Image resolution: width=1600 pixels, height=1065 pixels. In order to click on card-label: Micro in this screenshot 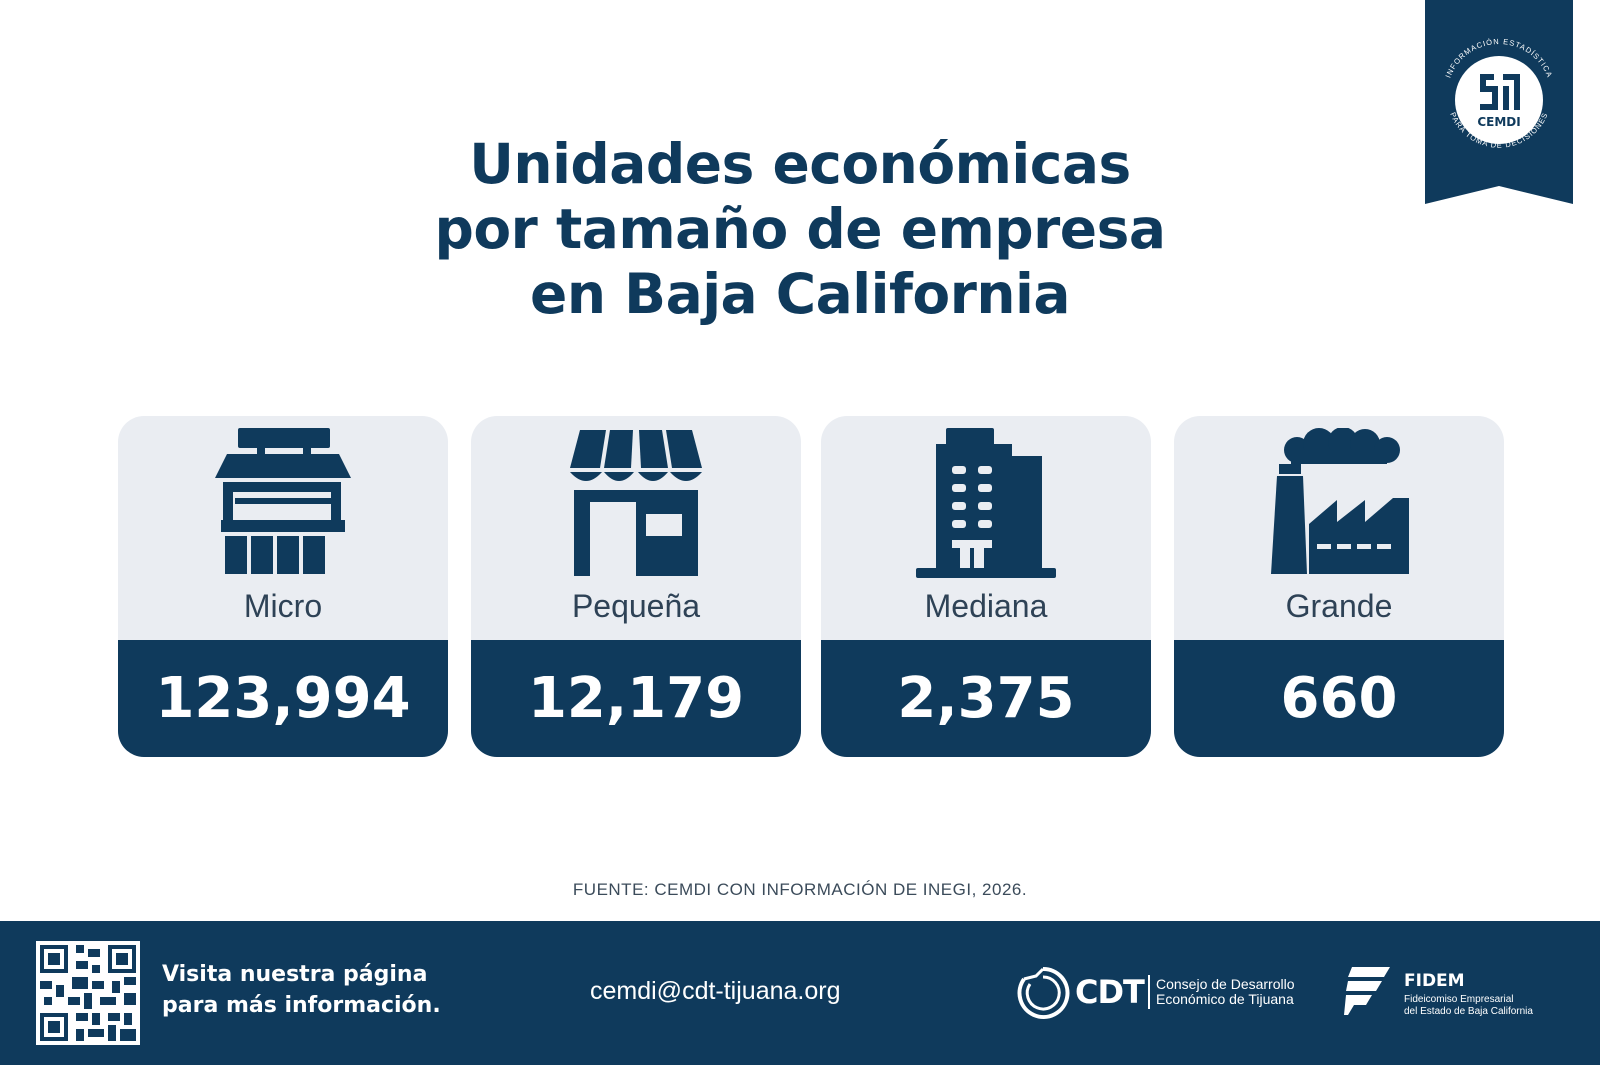, I will do `click(283, 606)`.